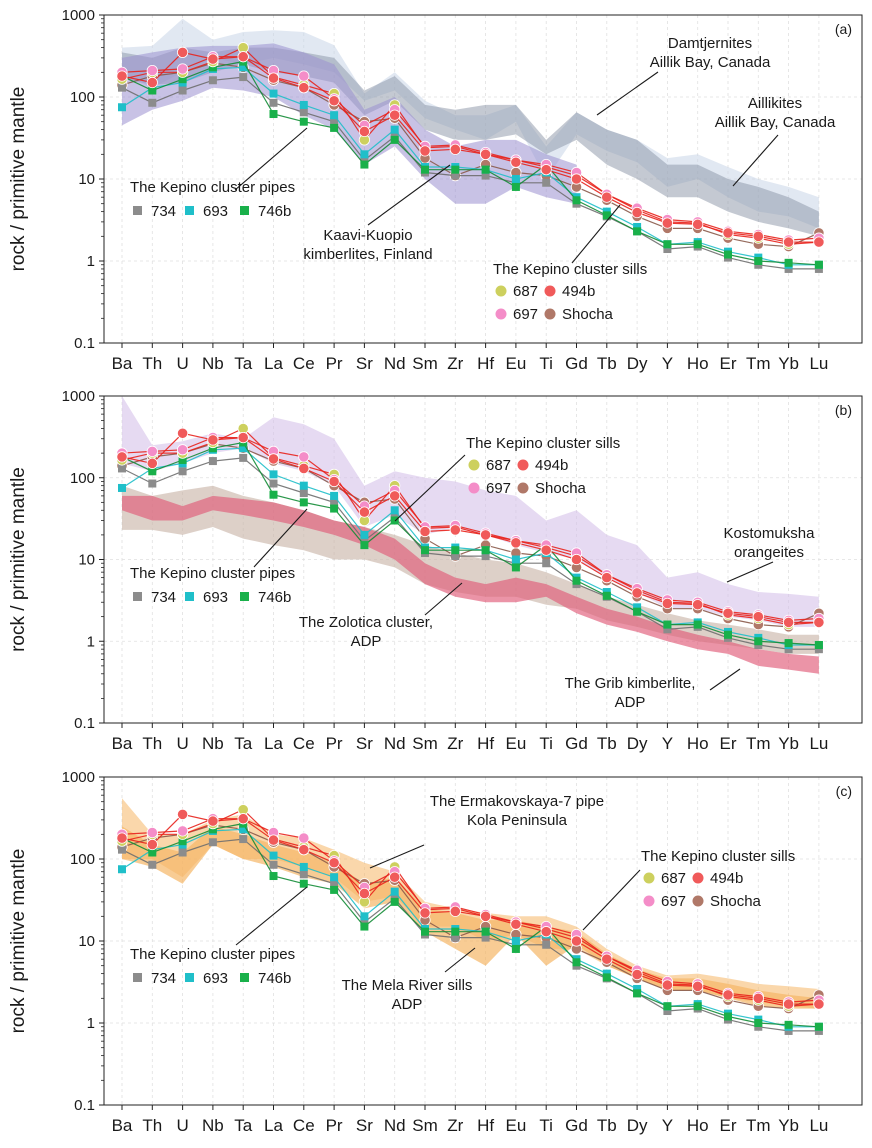 The image size is (872, 1148). What do you see at coordinates (243, 363) in the screenshot?
I see `x-tick-label: Ta` at bounding box center [243, 363].